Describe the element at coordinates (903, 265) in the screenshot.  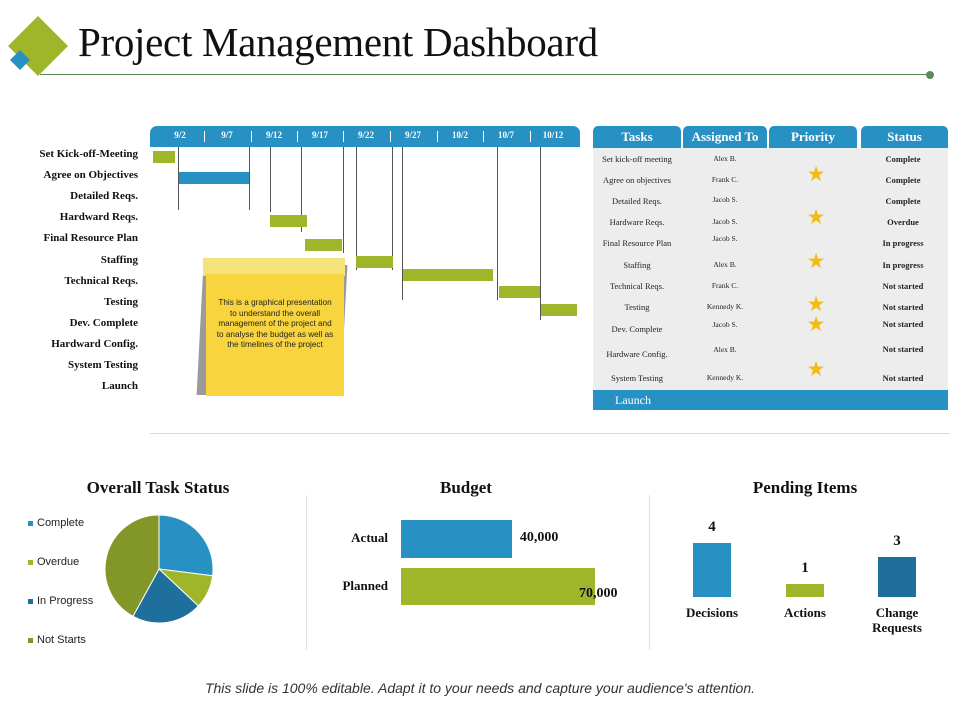
I see `status-cell: In progress` at that location.